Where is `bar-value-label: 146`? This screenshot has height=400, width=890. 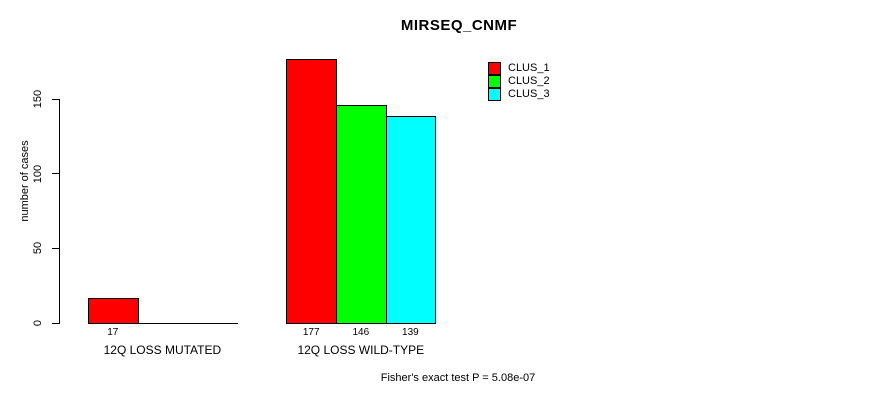 bar-value-label: 146 is located at coordinates (361, 332).